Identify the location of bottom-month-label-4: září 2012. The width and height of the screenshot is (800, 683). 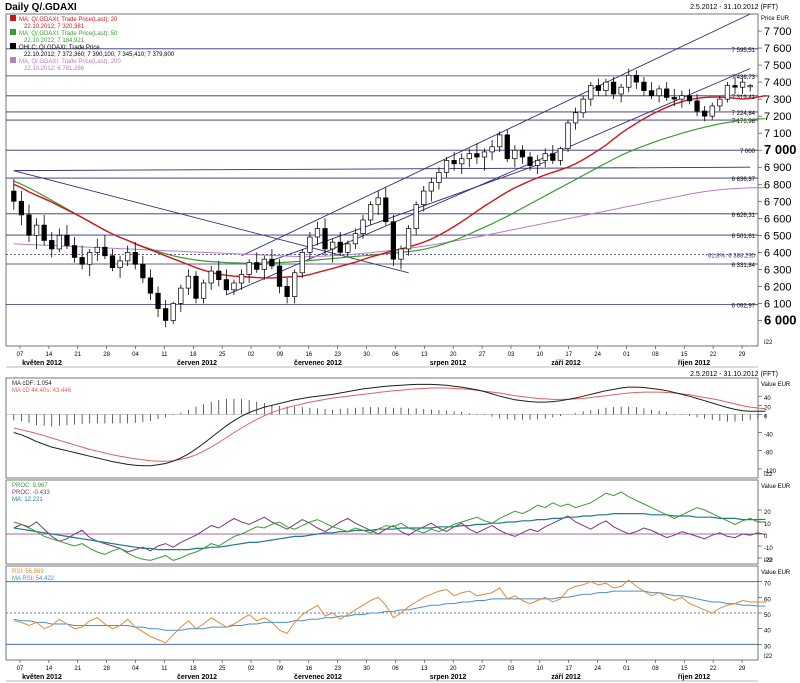
(566, 677).